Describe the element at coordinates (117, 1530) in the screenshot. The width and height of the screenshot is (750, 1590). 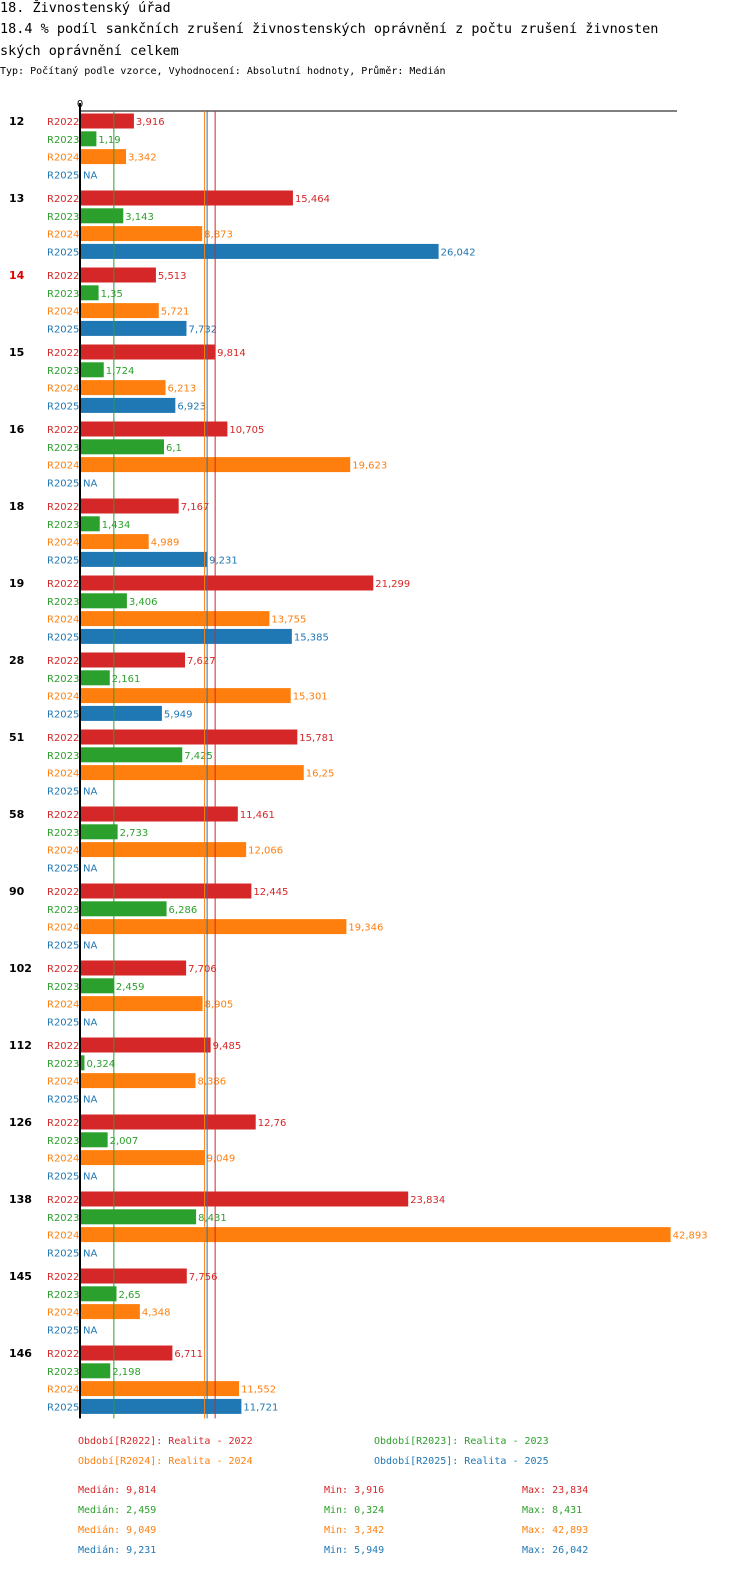
I see `stat-median: Medián: 9,049` at that location.